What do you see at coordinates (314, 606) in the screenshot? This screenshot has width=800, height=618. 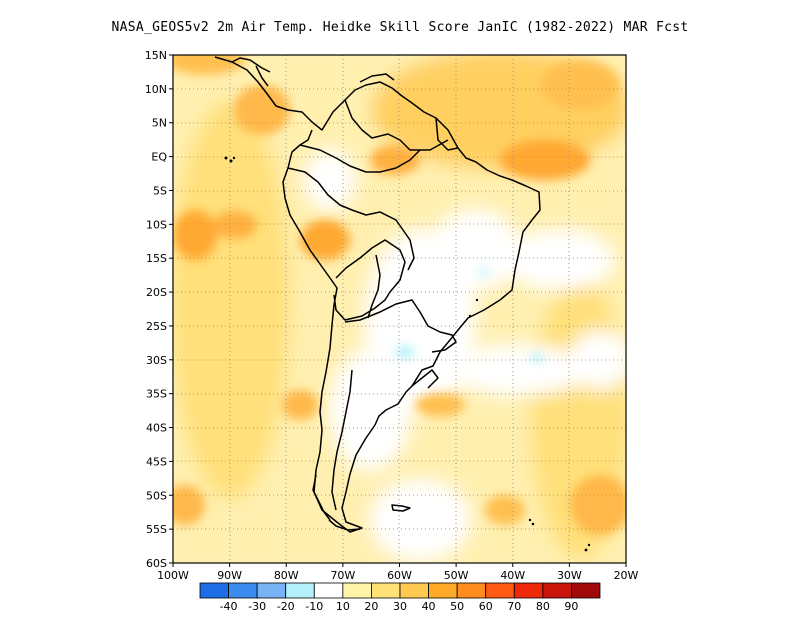 I see `colorbar-label: -10` at bounding box center [314, 606].